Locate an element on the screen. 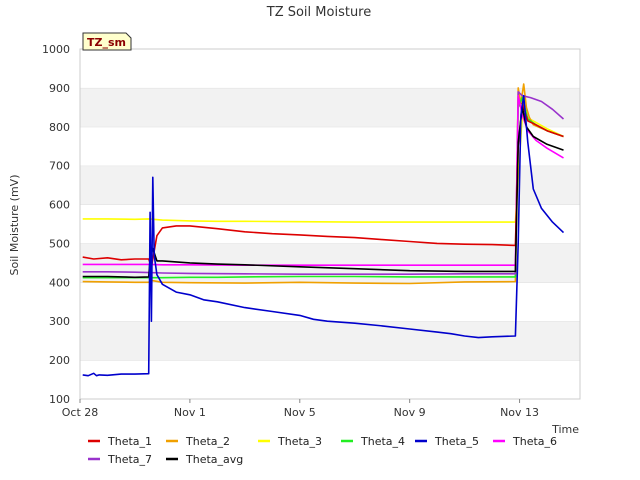 The width and height of the screenshot is (640, 480). x-tick-label: Nov 1 is located at coordinates (190, 412).